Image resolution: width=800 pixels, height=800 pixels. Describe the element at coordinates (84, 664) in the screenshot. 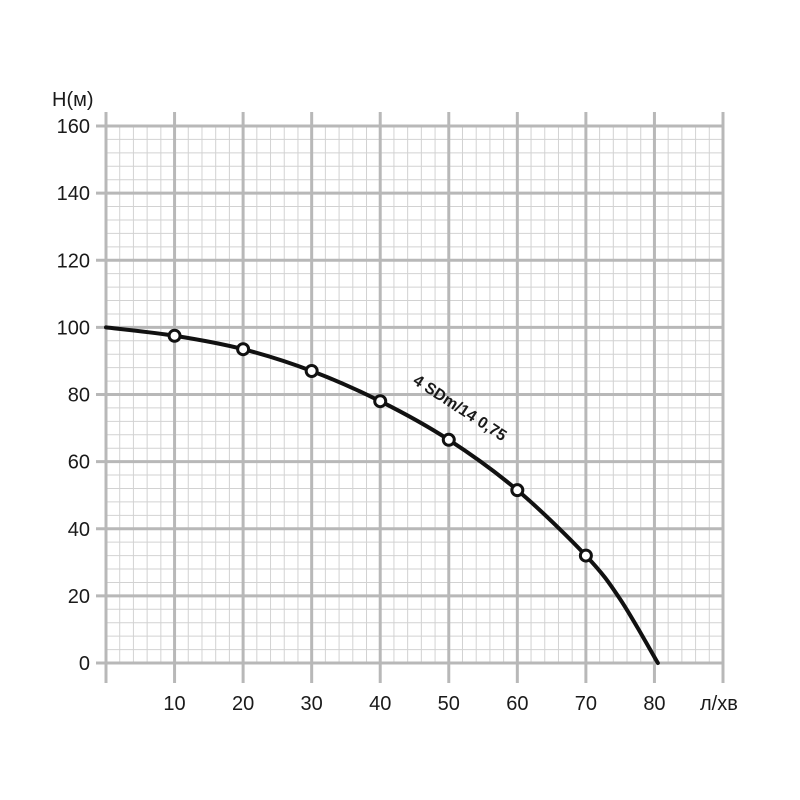

I see `y-tick-label: 0` at that location.